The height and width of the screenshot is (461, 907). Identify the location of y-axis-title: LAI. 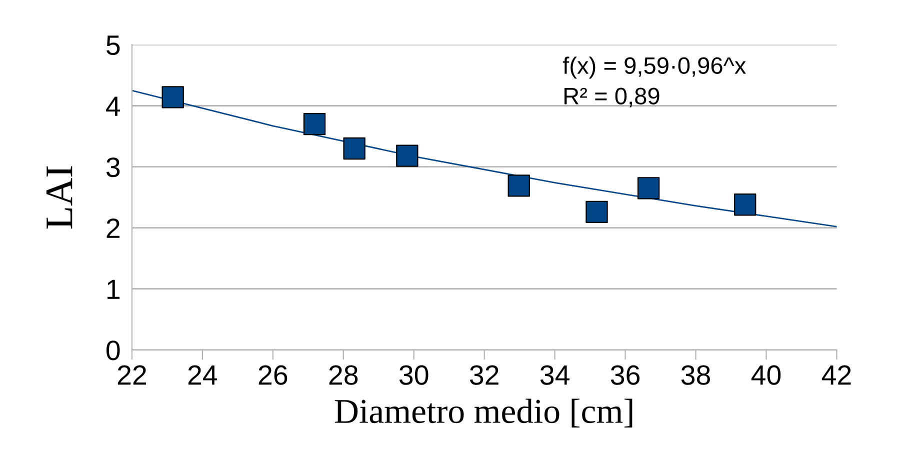
(59, 197).